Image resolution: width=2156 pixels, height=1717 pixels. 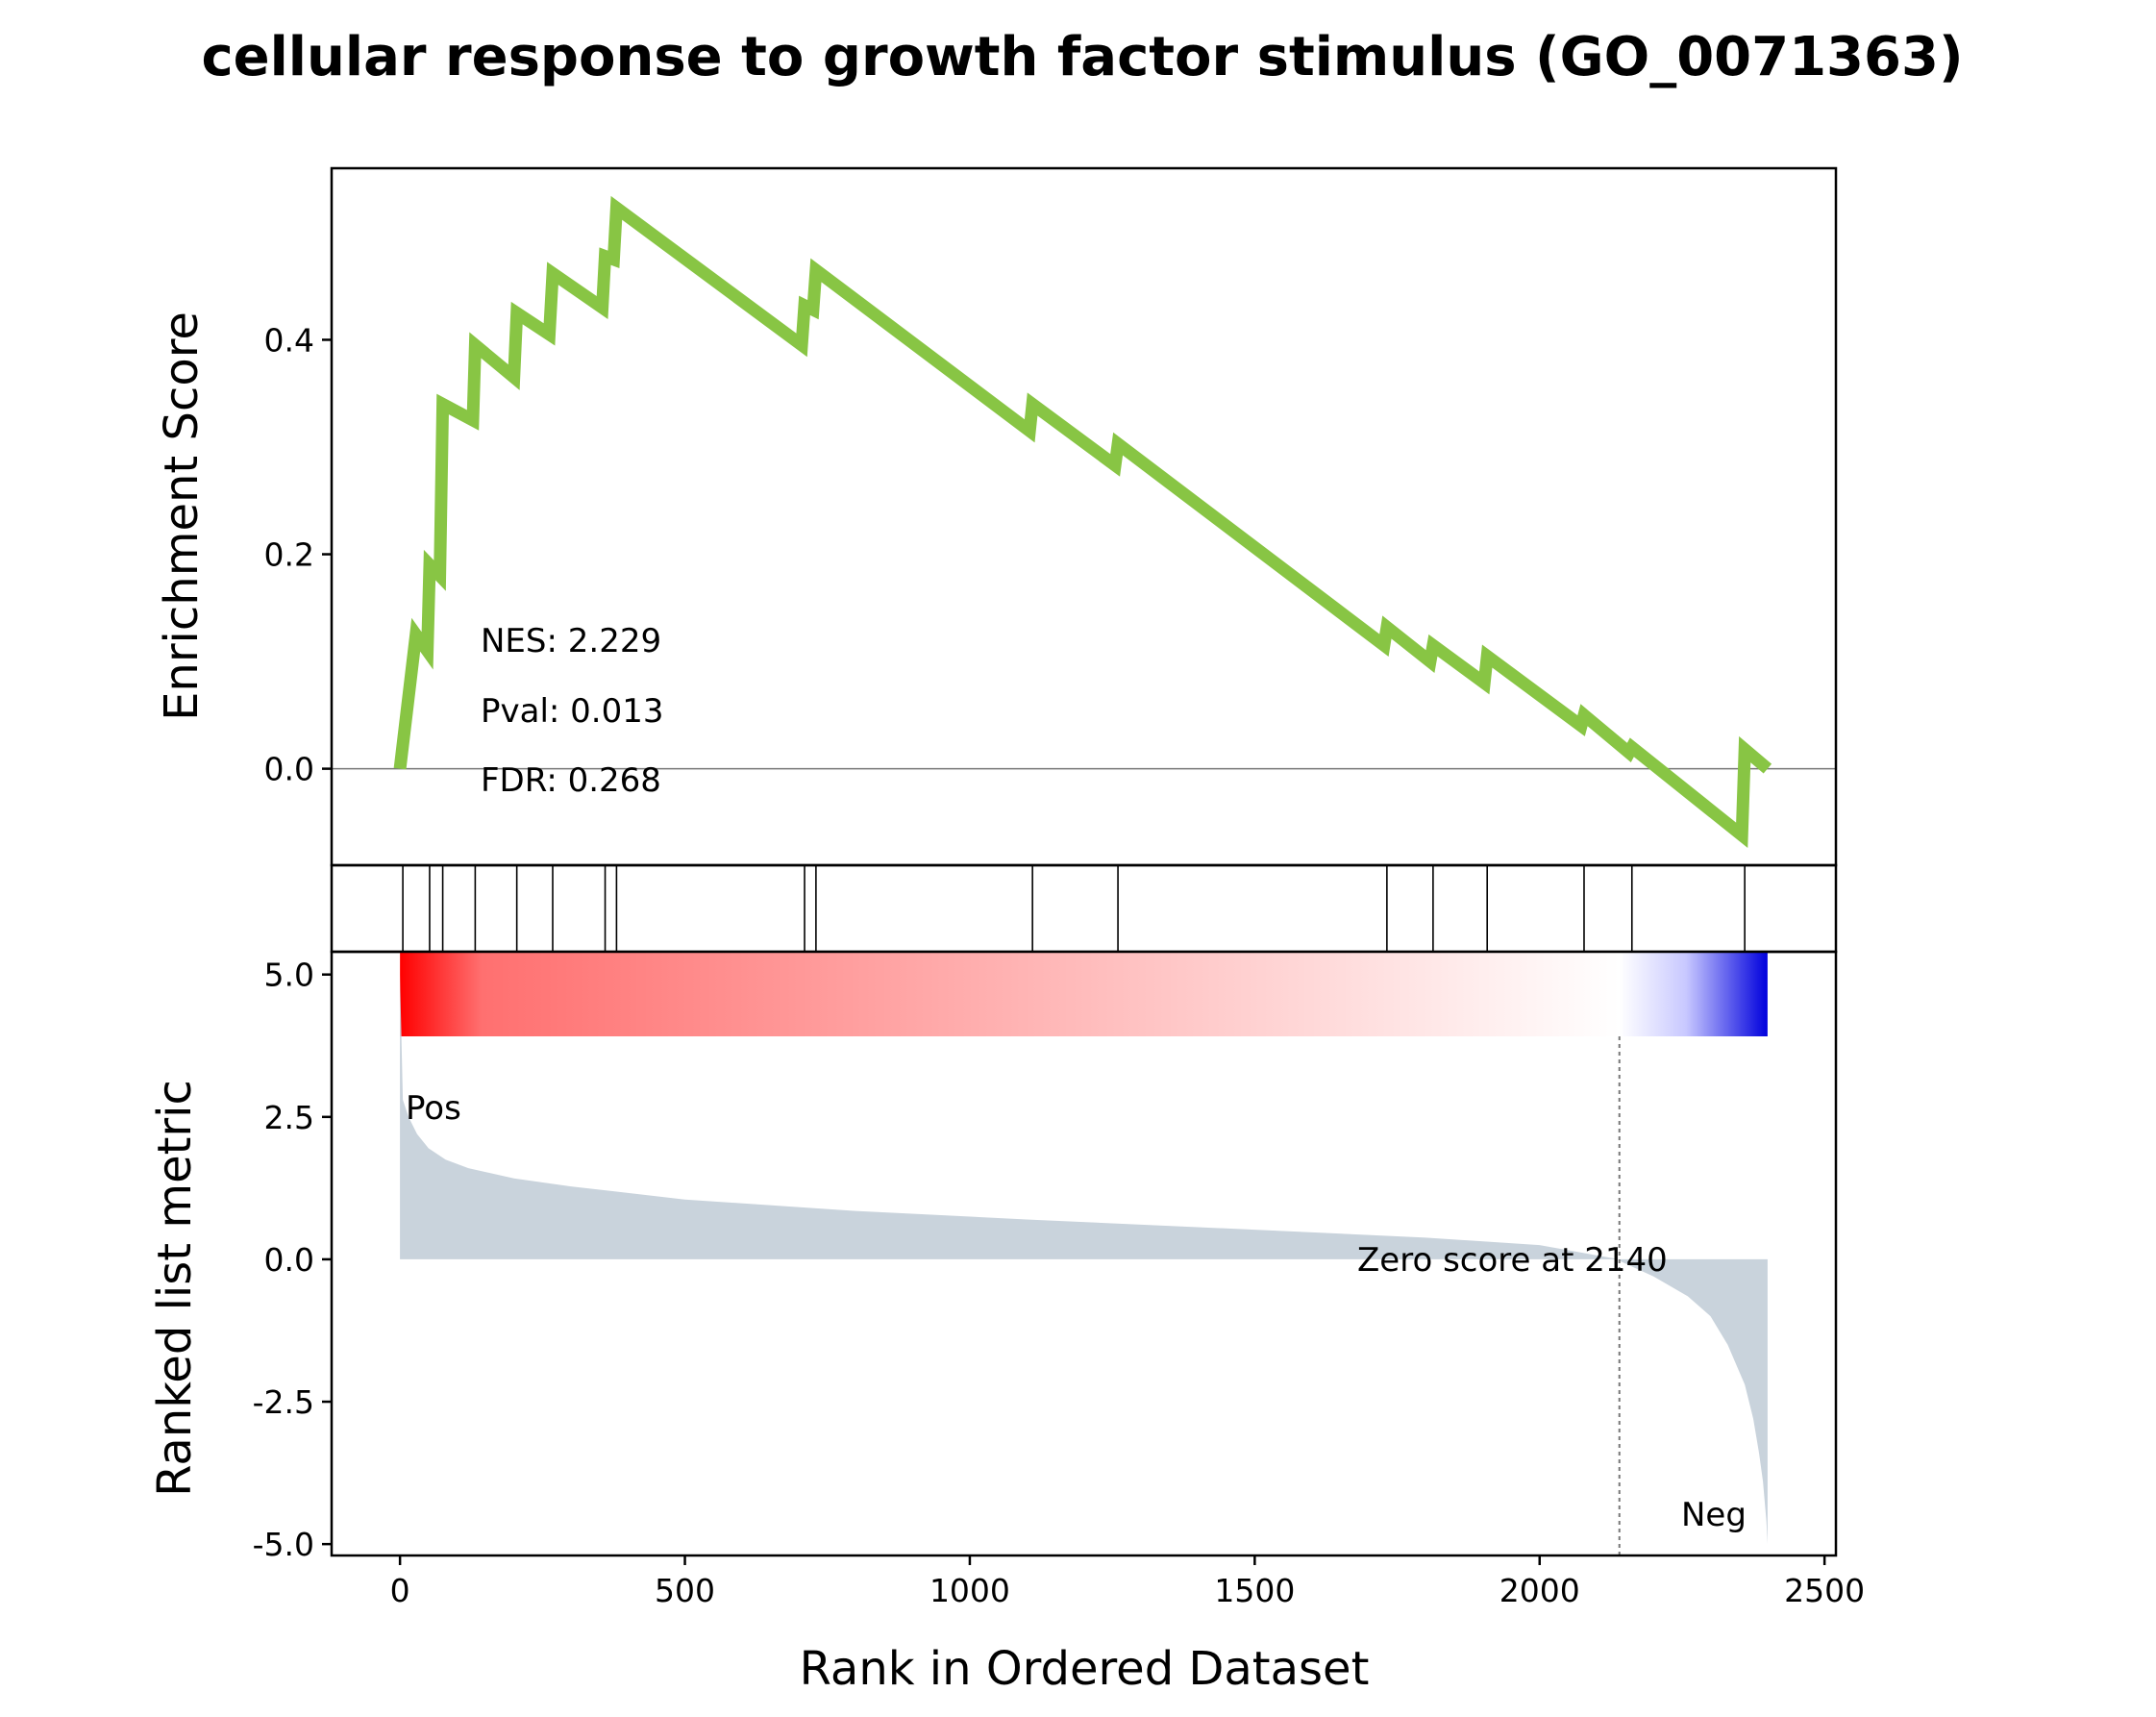 I want to click on hits-panel, so click(x=1084, y=909).